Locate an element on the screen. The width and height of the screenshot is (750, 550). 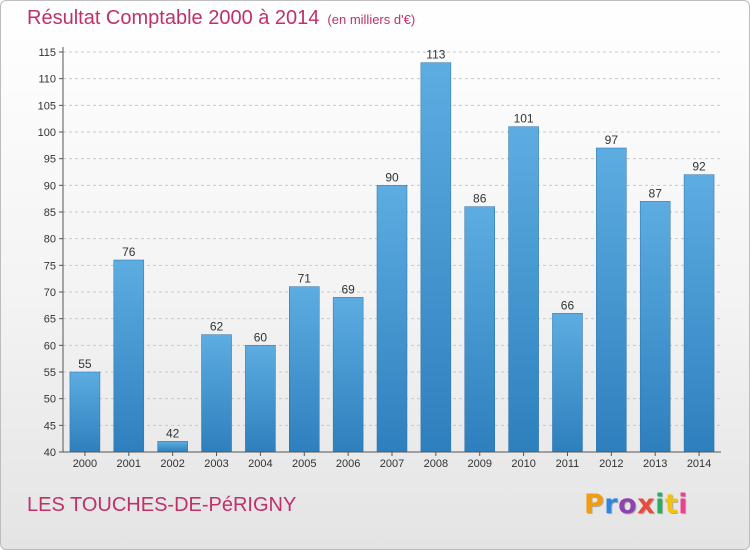
data-label-2002: 42 is located at coordinates (173, 433).